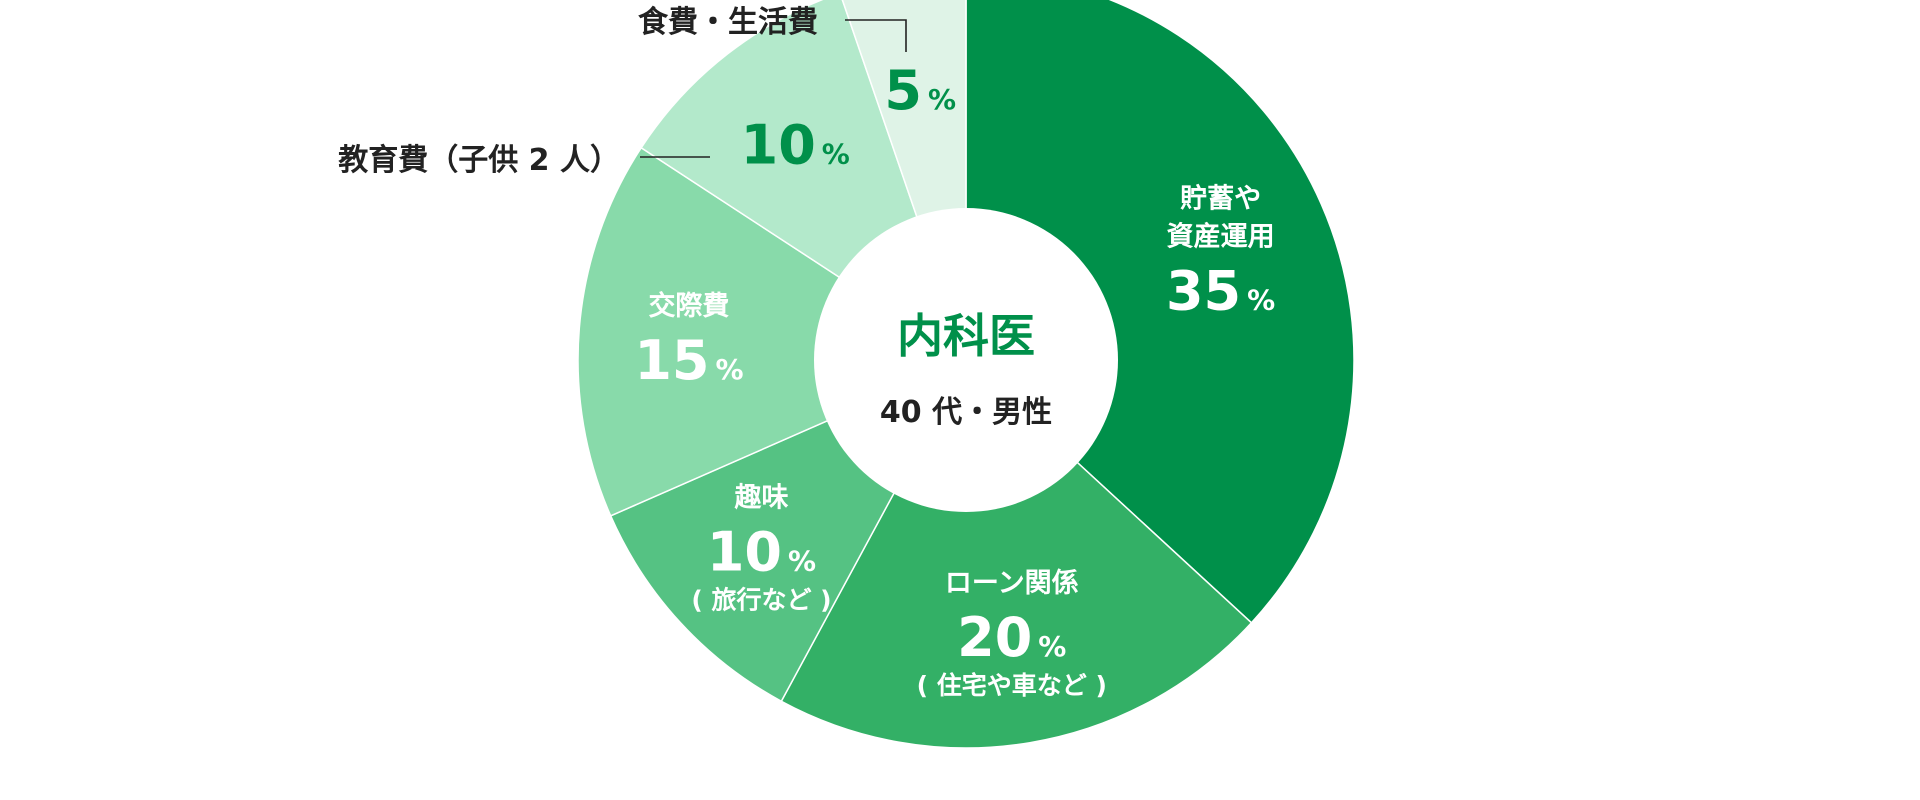  I want to click on slice-label-0-0: 貯蓄や, so click(1220, 198).